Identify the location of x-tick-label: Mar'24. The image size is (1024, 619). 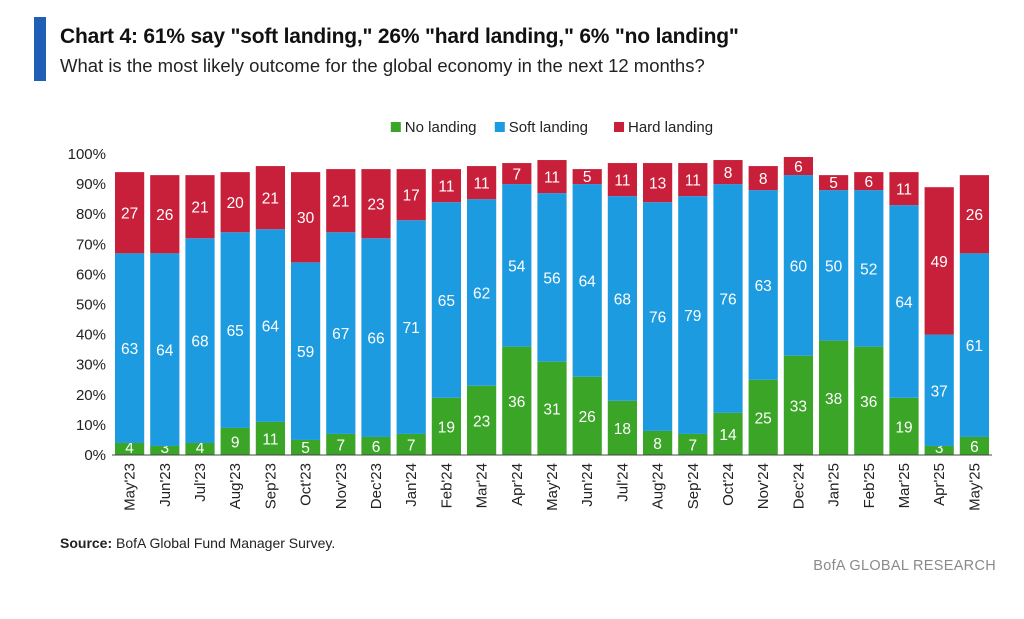
(482, 485).